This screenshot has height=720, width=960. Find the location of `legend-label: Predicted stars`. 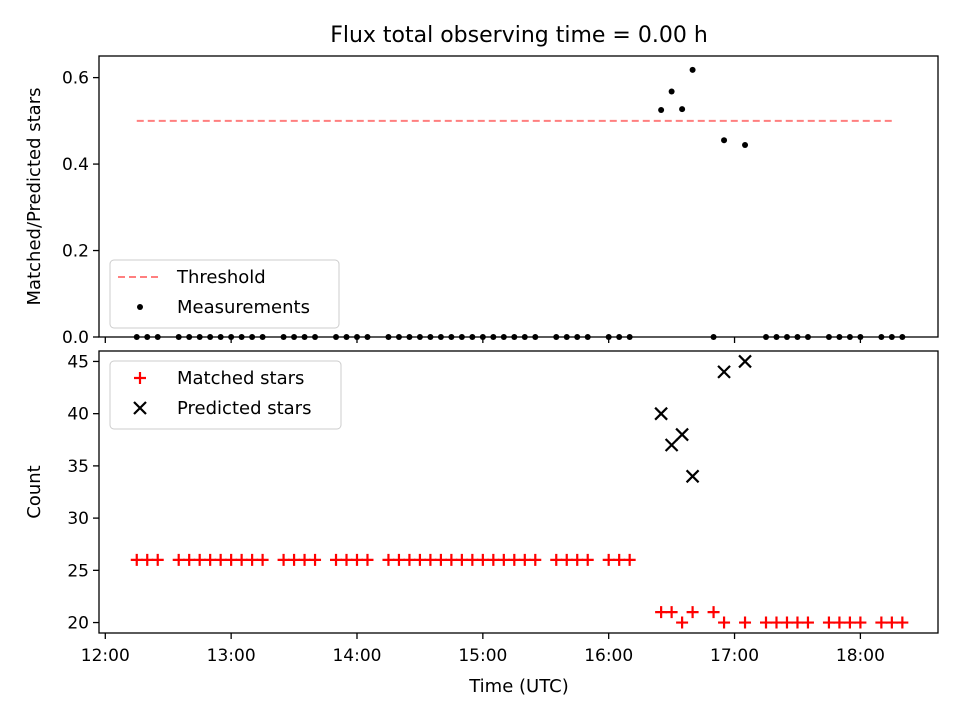

legend-label: Predicted stars is located at coordinates (244, 408).